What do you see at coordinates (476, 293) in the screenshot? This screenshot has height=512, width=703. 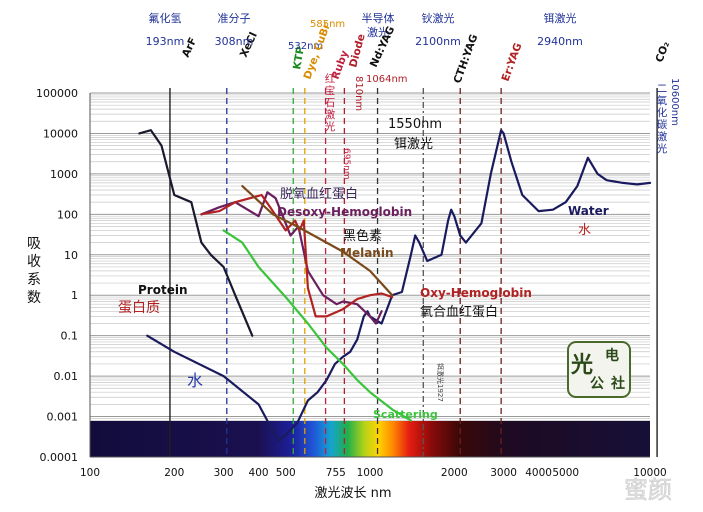 I see `series-label-oxy-hemoglobin: Oxy-Hemoglobin` at bounding box center [476, 293].